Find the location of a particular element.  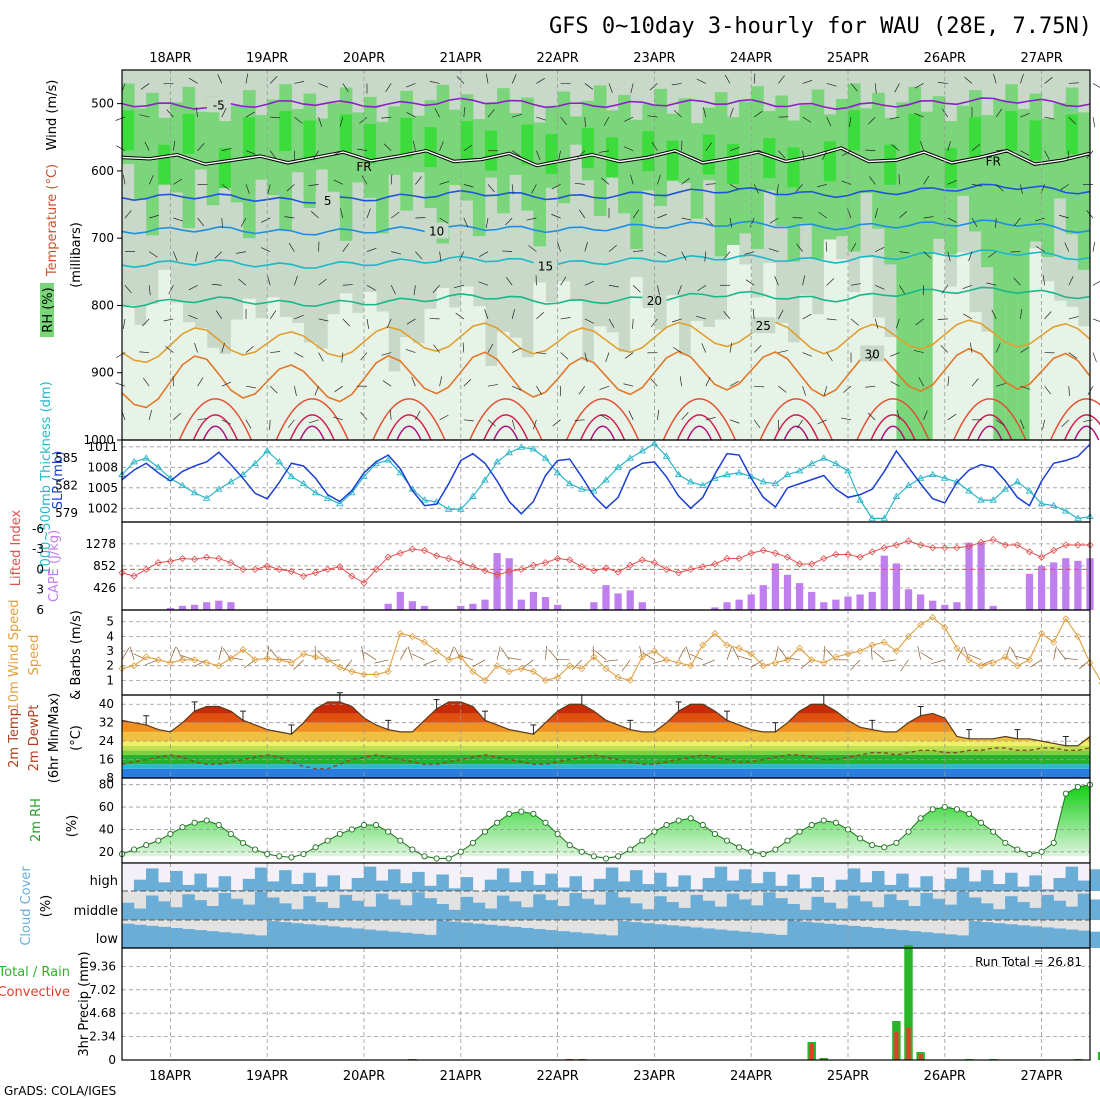

warm-core-contour is located at coordinates (409, 433).